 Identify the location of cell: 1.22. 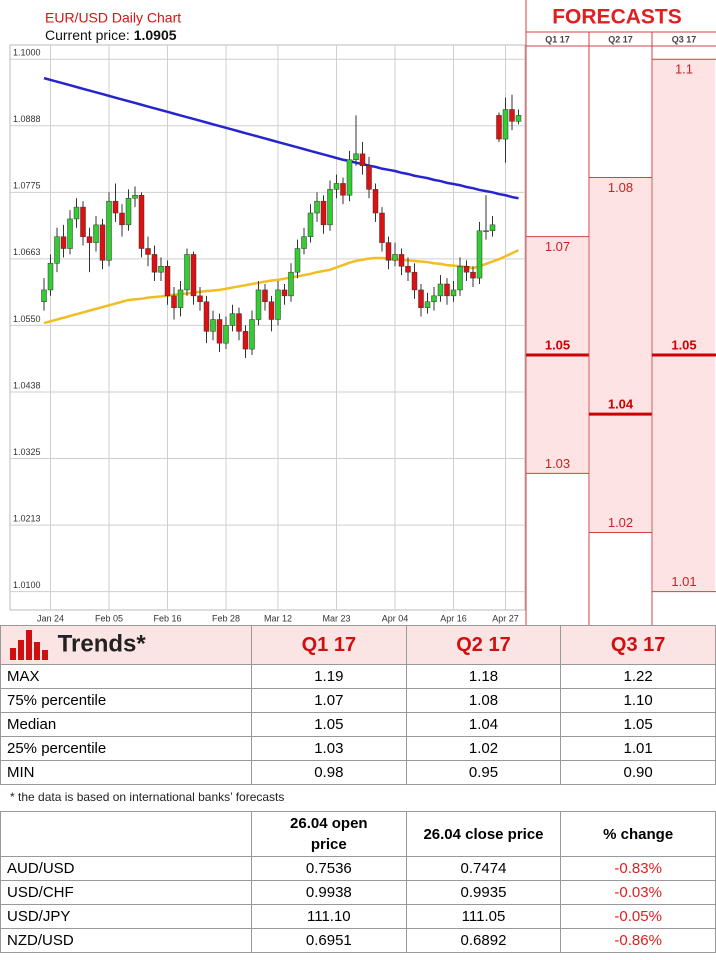
(638, 676).